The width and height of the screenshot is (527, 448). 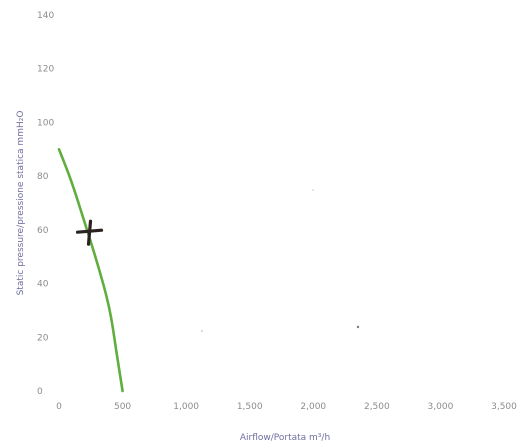 What do you see at coordinates (43, 231) in the screenshot?
I see `y-tick-label: 60` at bounding box center [43, 231].